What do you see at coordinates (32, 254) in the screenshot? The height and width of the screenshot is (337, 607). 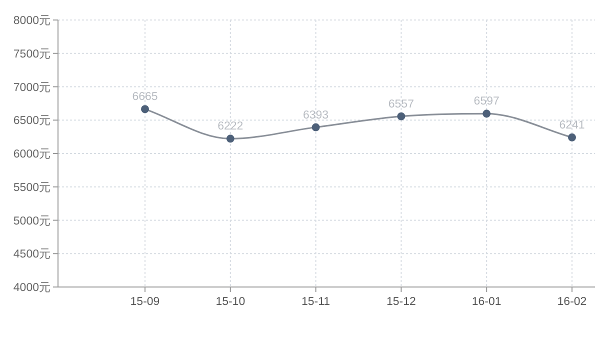 I see `y-tick-label: 4500元` at bounding box center [32, 254].